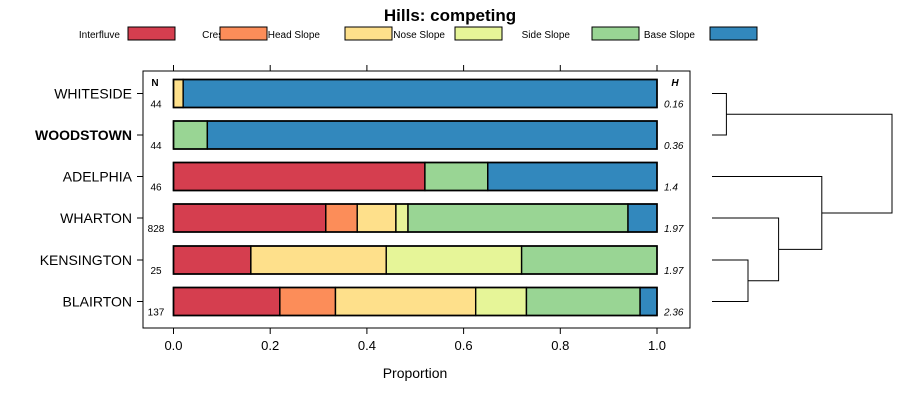 This screenshot has width=900, height=400. I want to click on bar-segment-blairton-interfluve, so click(226, 301).